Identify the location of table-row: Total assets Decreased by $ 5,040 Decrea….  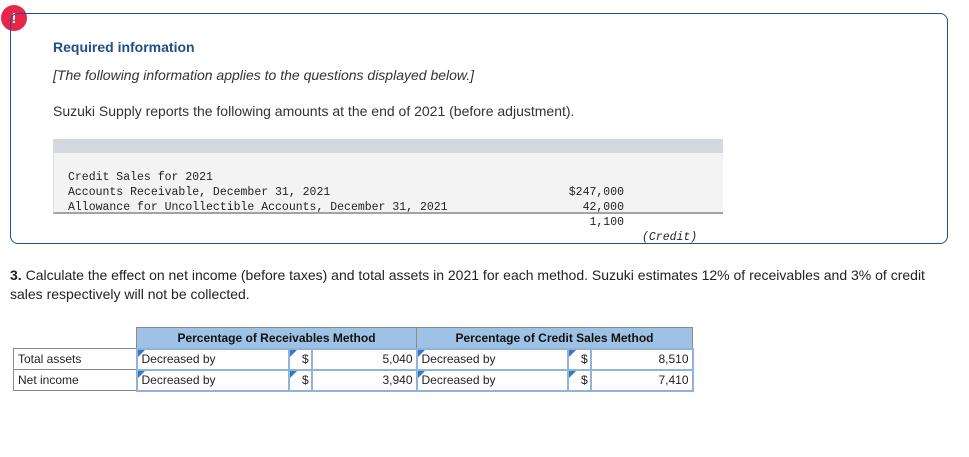
(353, 359).